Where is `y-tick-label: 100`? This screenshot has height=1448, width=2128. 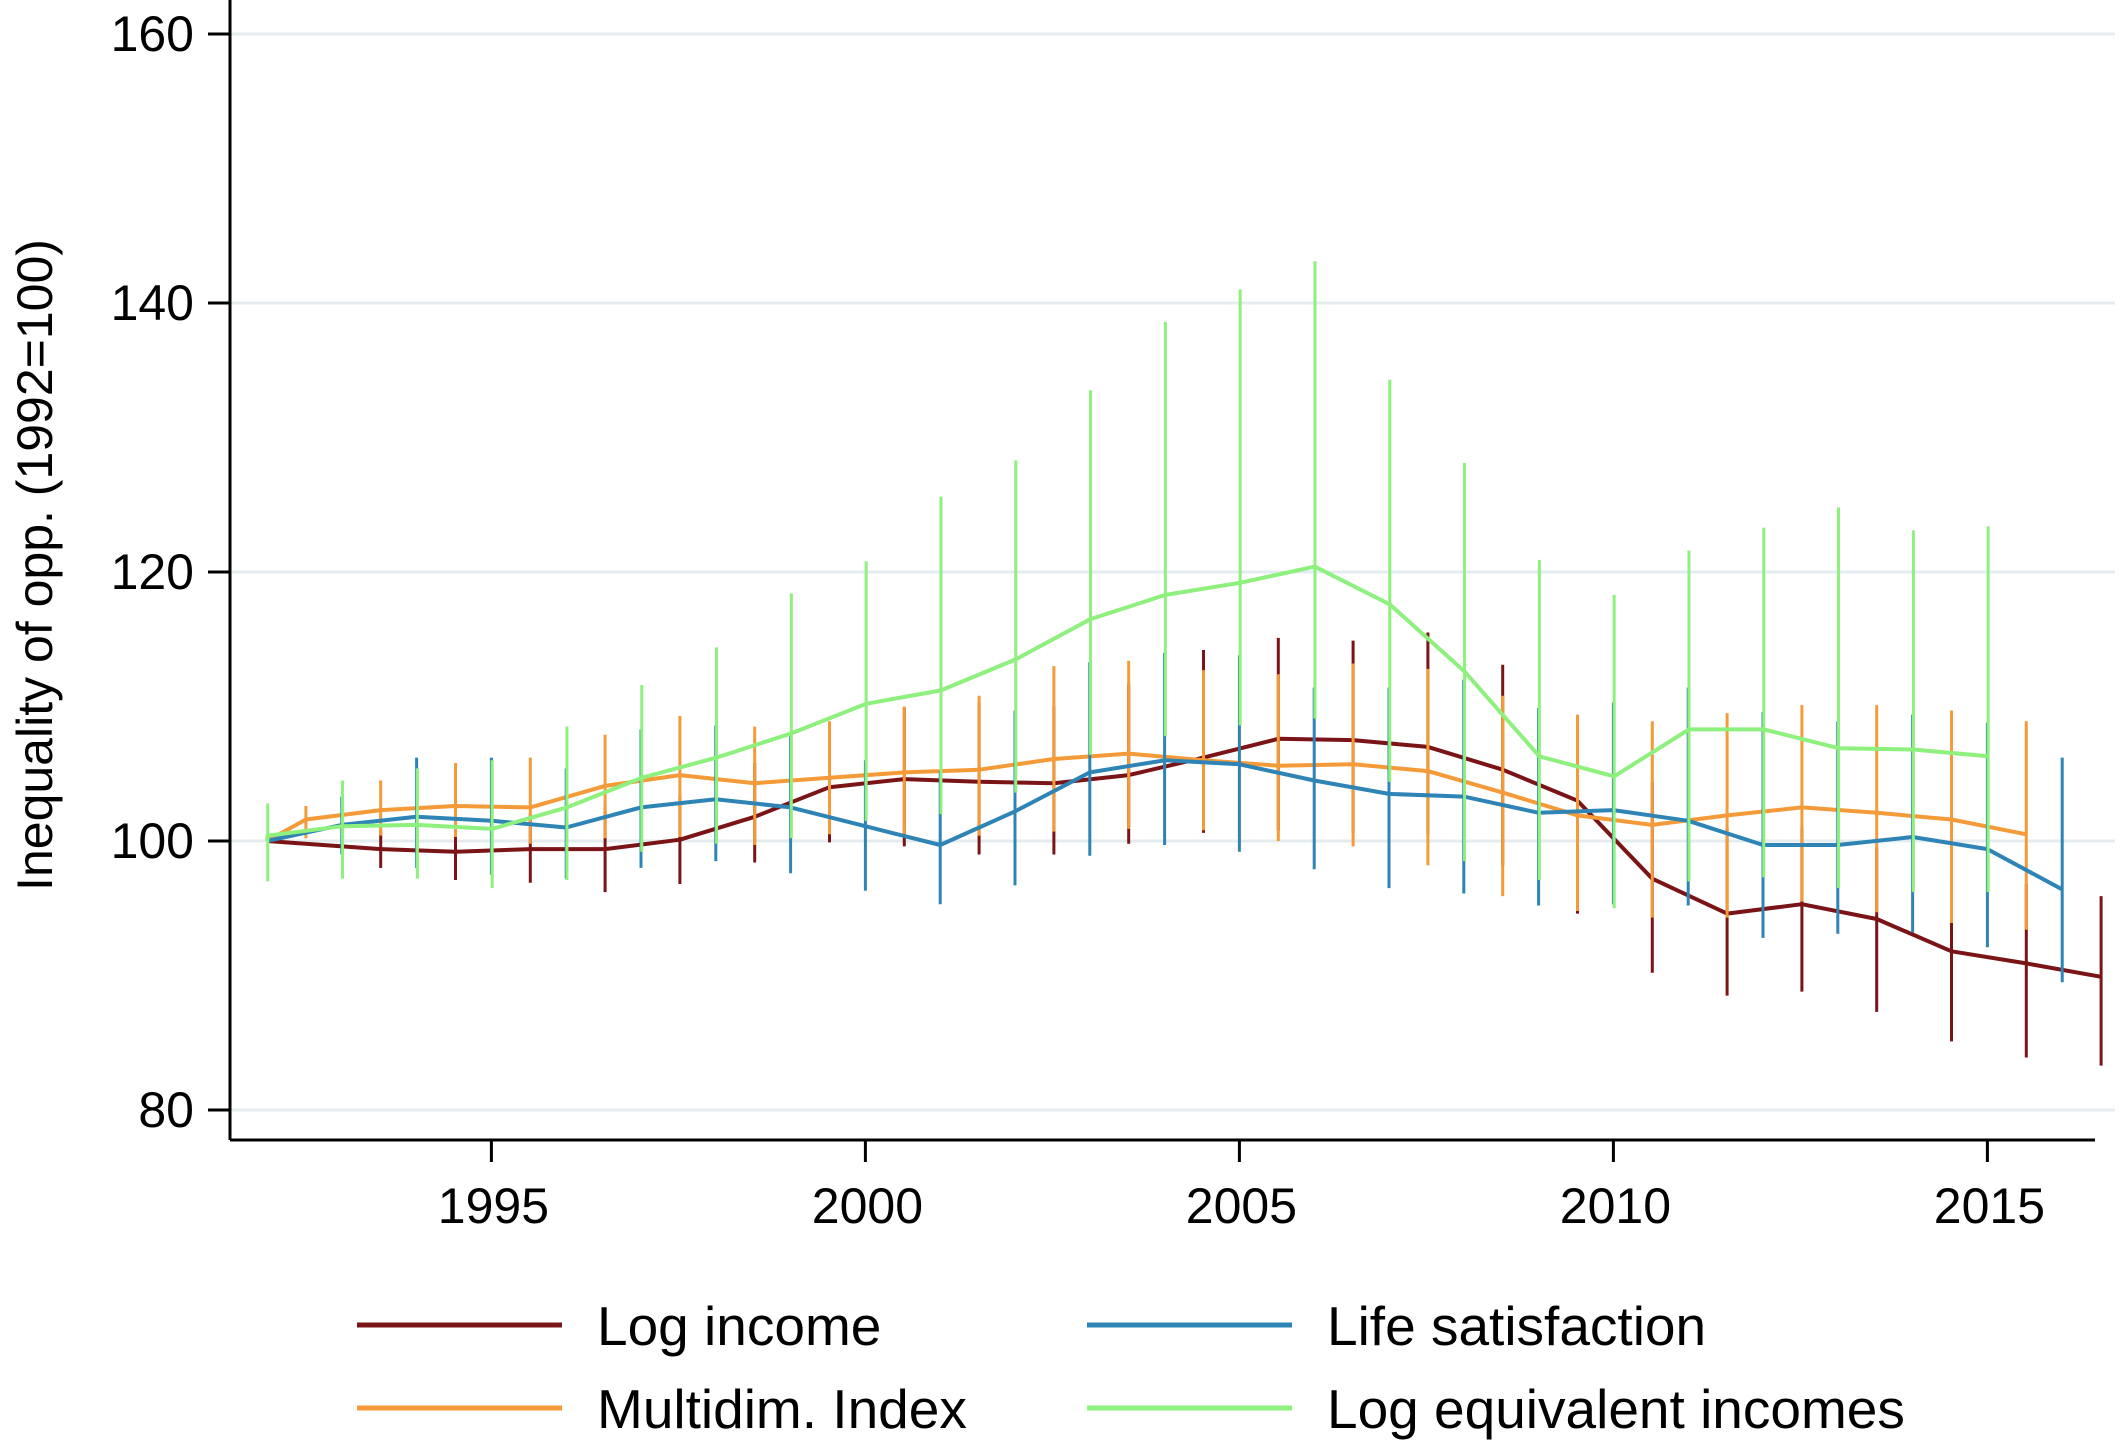
y-tick-label: 100 is located at coordinates (152, 841).